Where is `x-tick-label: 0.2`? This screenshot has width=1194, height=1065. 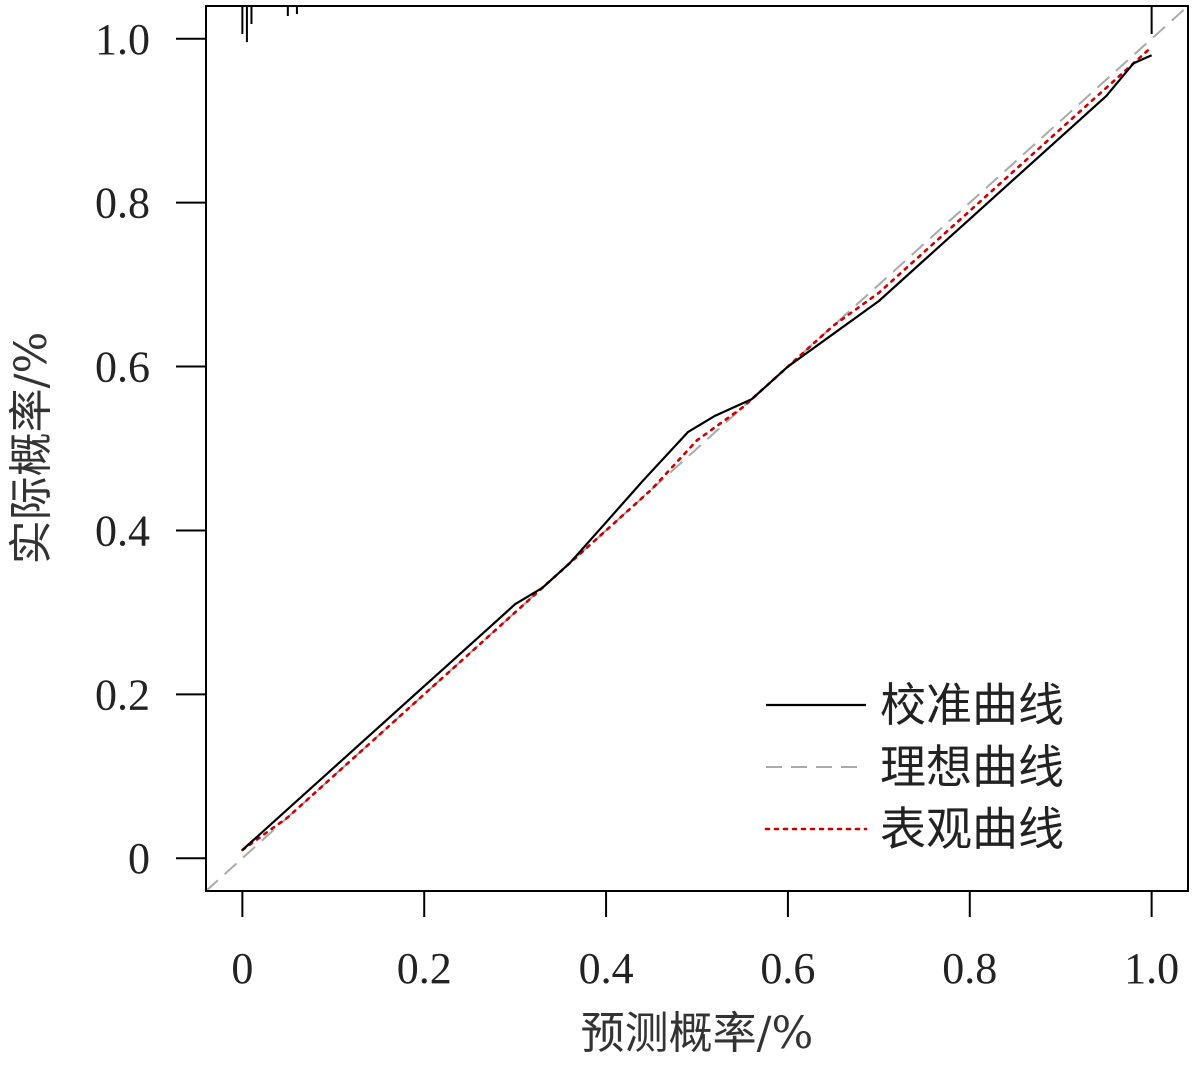
x-tick-label: 0.2 is located at coordinates (424, 968).